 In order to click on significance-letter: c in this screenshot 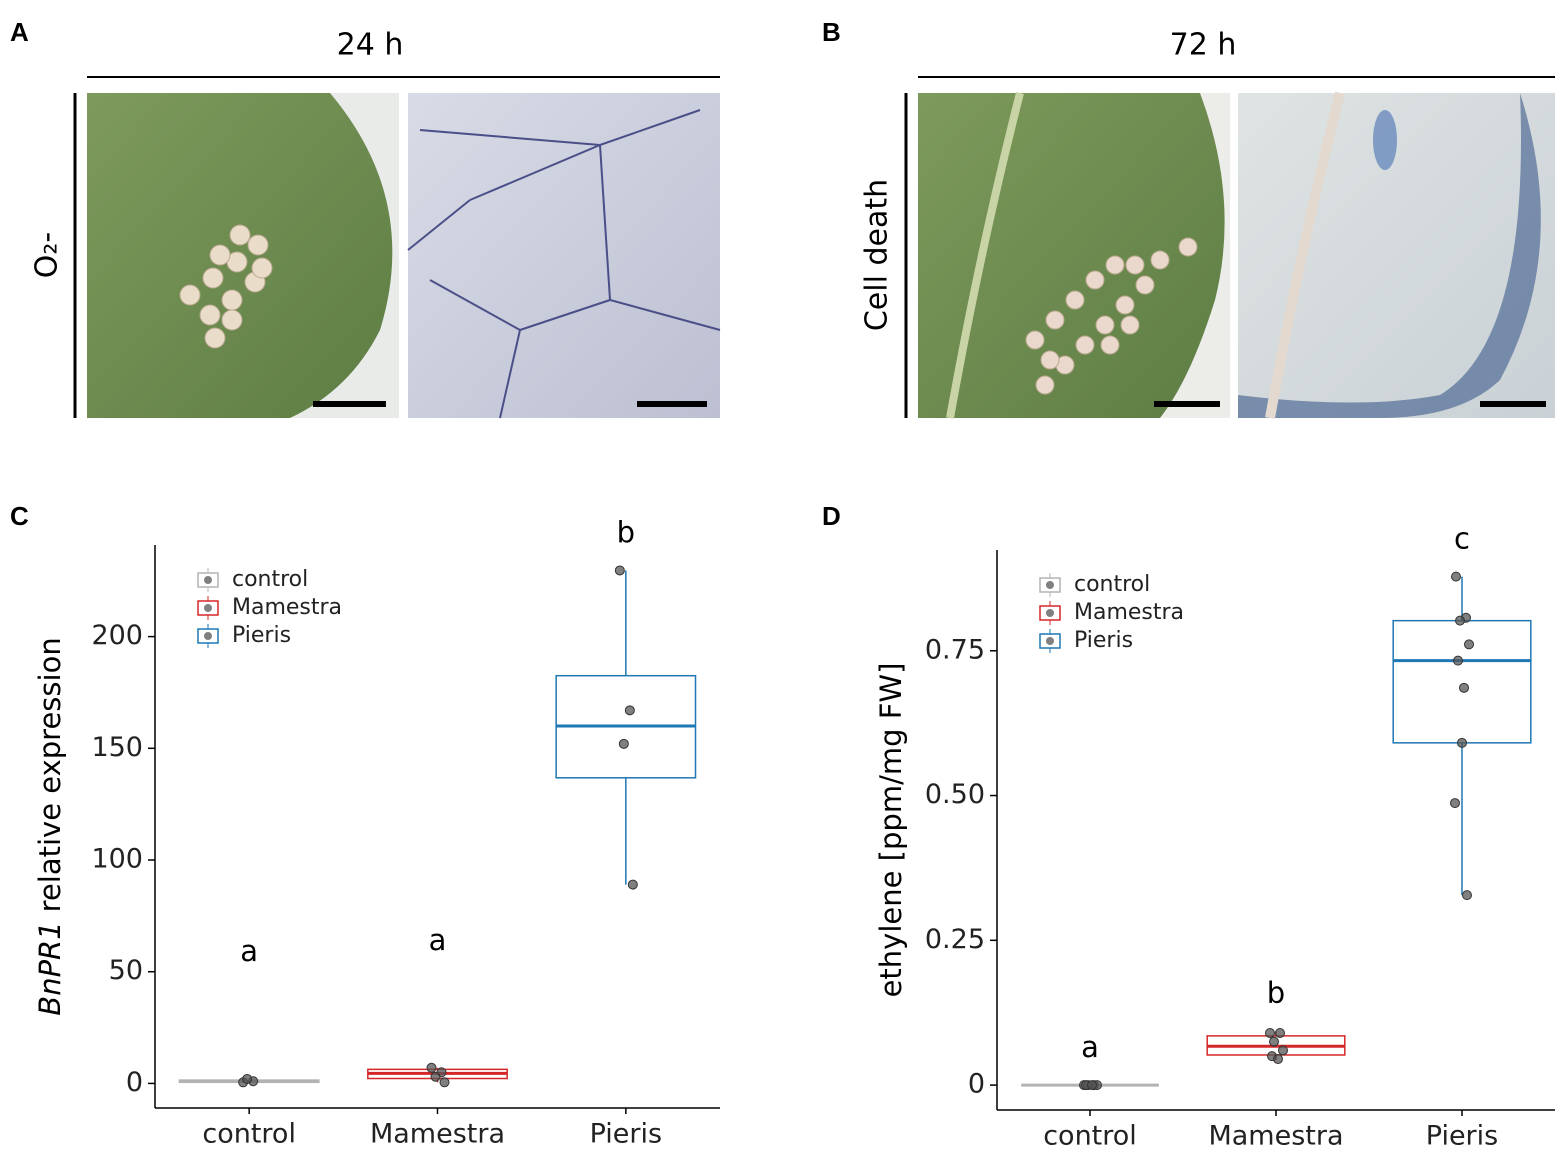, I will do `click(1462, 539)`.